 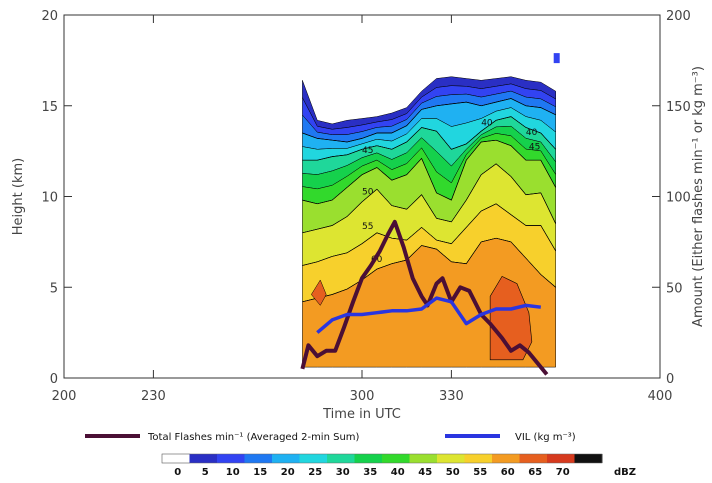 What do you see at coordinates (54, 288) in the screenshot?
I see `y-tick-label: 5` at bounding box center [54, 288].